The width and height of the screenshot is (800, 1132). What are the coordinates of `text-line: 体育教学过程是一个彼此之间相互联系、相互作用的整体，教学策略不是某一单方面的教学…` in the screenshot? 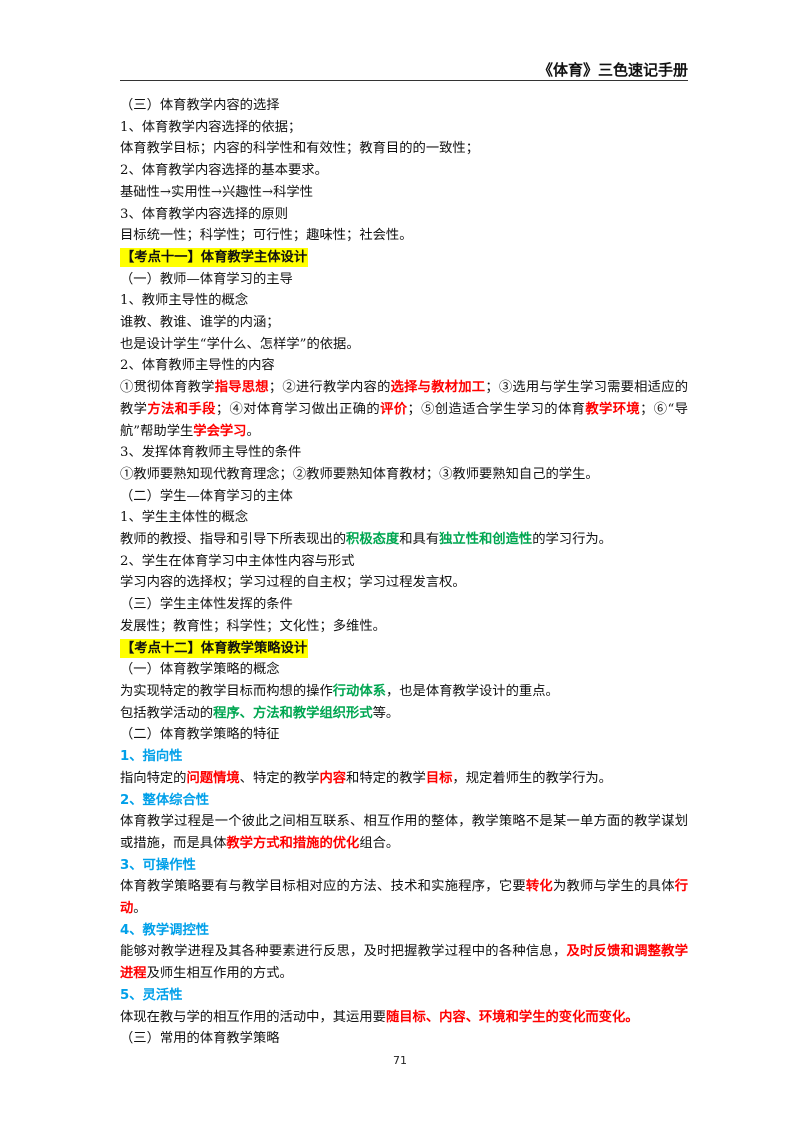 It's located at (404, 832).